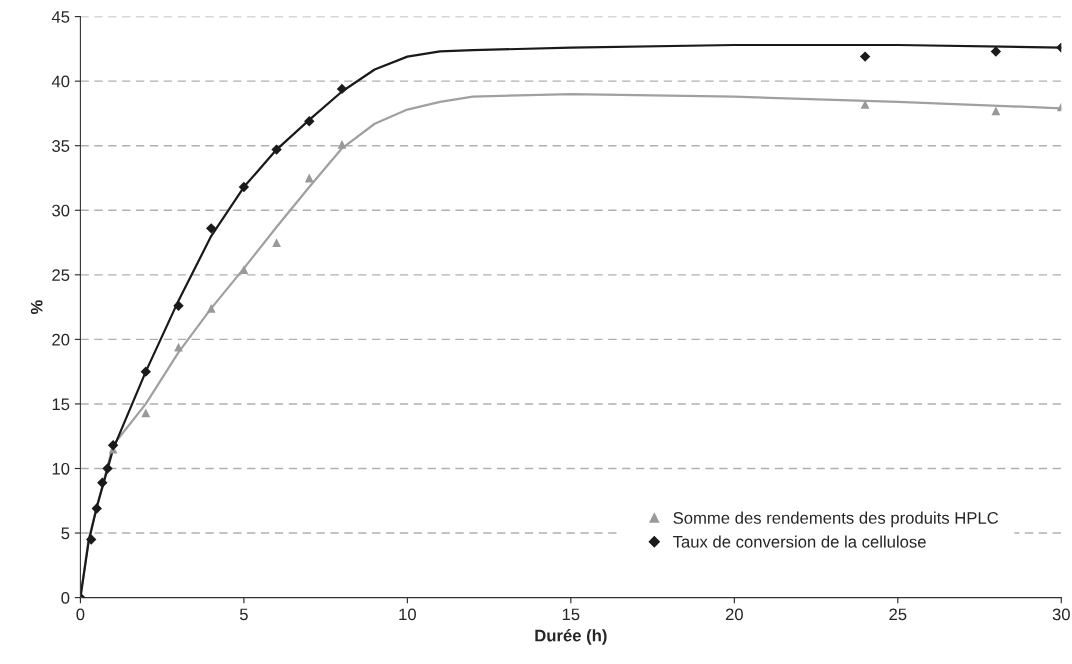  What do you see at coordinates (36, 307) in the screenshot?
I see `y-axis-title: %` at bounding box center [36, 307].